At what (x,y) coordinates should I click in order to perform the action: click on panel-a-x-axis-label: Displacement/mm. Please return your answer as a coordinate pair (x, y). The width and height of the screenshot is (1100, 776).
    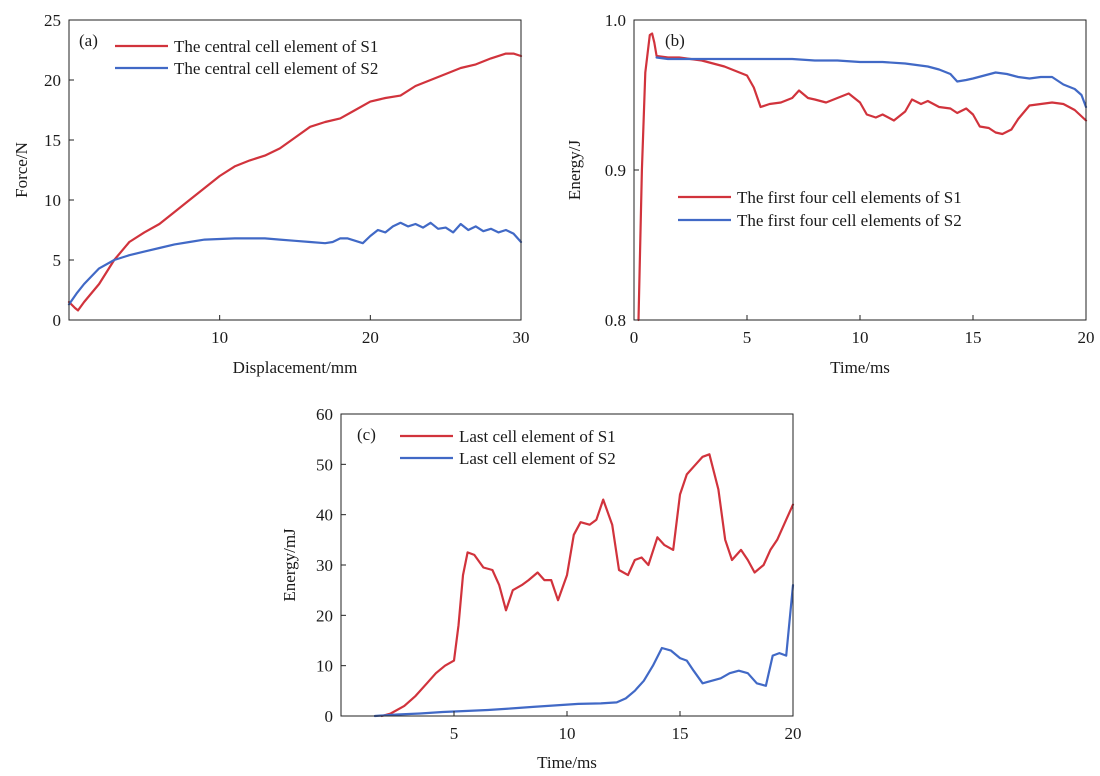
    Looking at the image, I should click on (295, 367).